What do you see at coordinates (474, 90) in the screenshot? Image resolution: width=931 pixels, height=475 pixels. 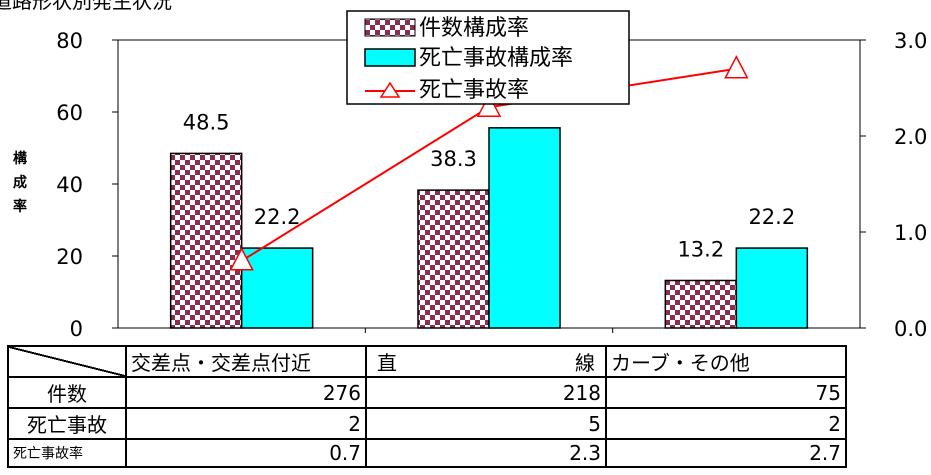 I see `legend-label-3: 死亡事故率` at bounding box center [474, 90].